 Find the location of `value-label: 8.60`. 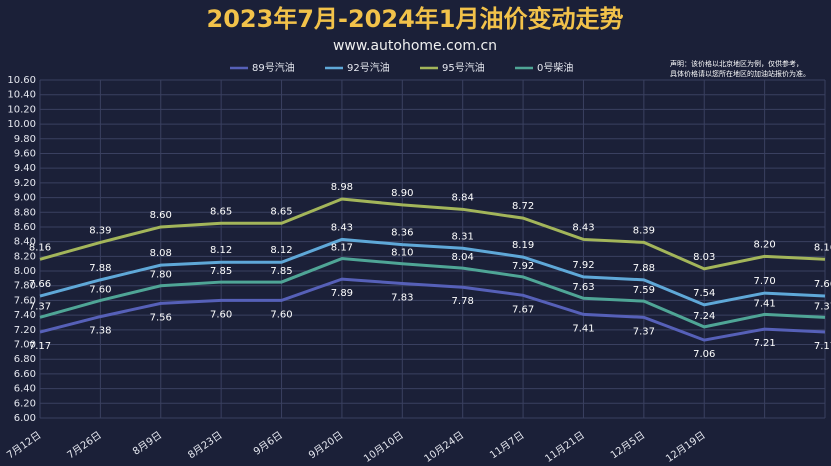

value-label: 8.60 is located at coordinates (161, 215).